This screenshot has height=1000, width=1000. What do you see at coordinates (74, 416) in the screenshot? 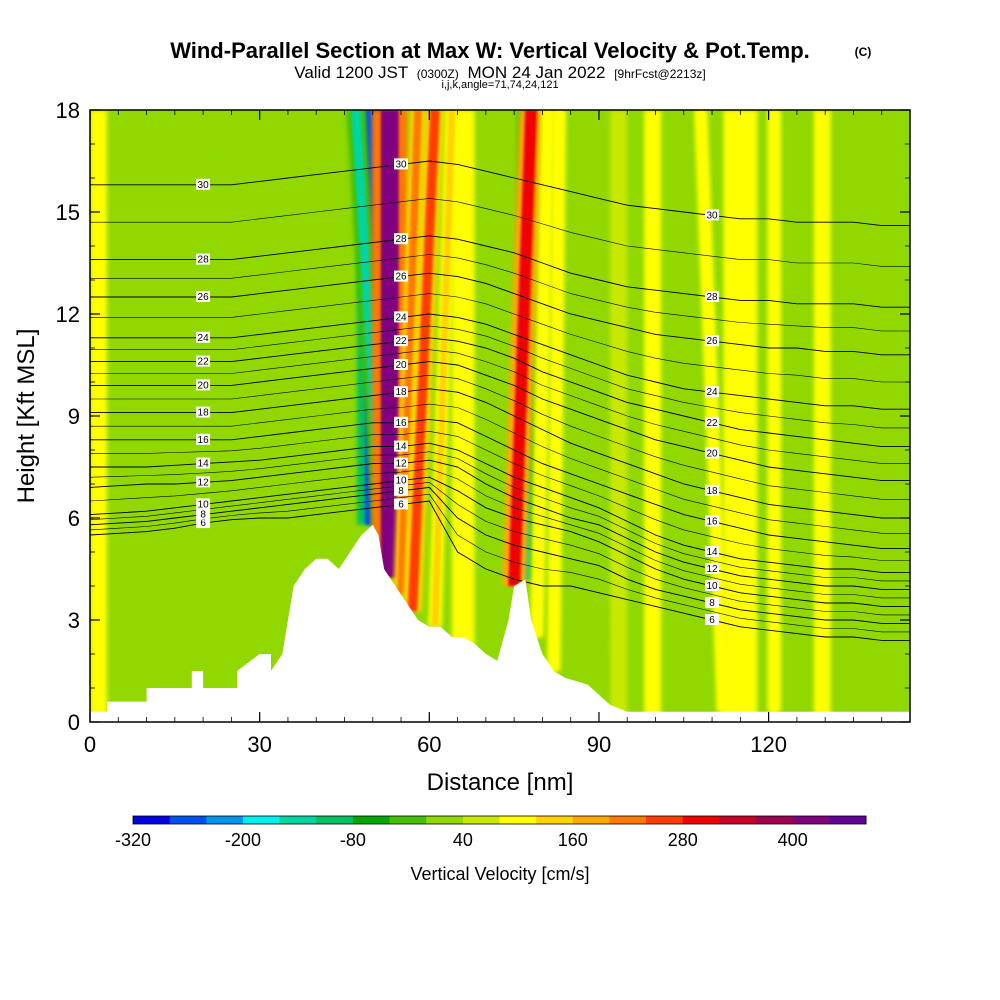
I see `y-tick-label: 9` at bounding box center [74, 416].